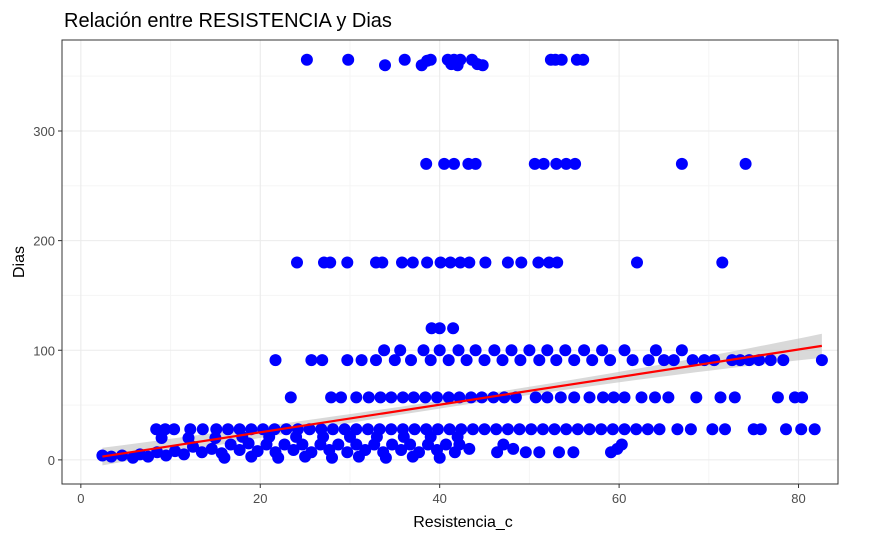  I want to click on x-tick-label: 20, so click(260, 498).